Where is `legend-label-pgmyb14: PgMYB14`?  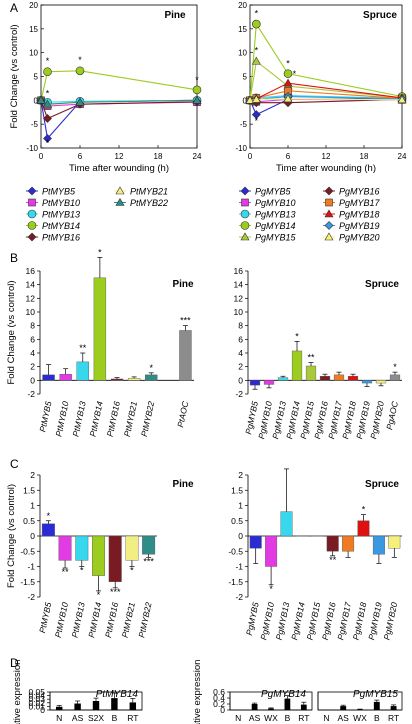
legend-label-pgmyb14: PgMYB14 is located at coordinates (275, 226).